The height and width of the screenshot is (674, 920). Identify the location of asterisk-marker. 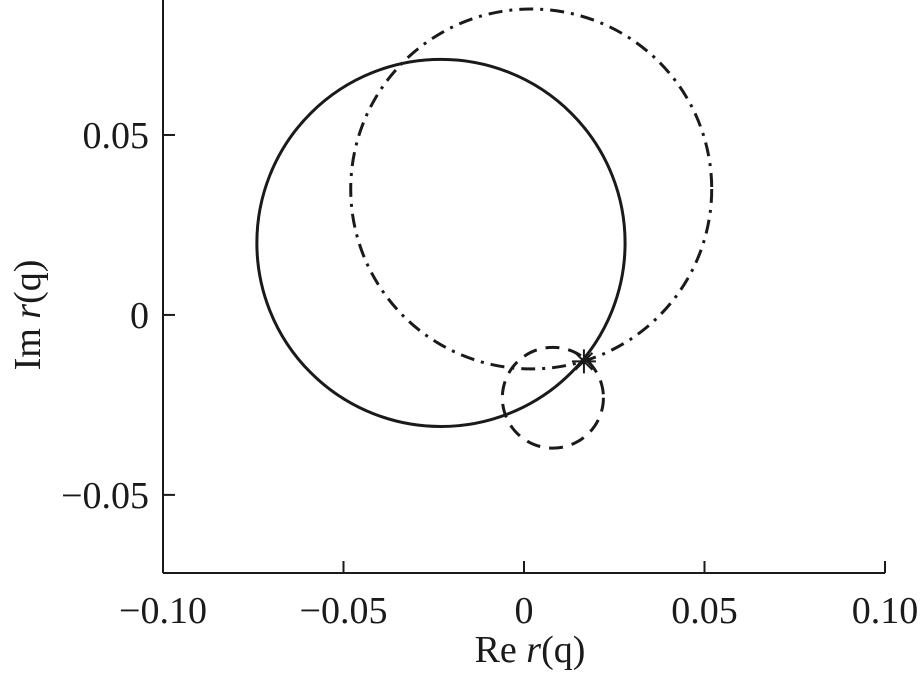
(583, 361).